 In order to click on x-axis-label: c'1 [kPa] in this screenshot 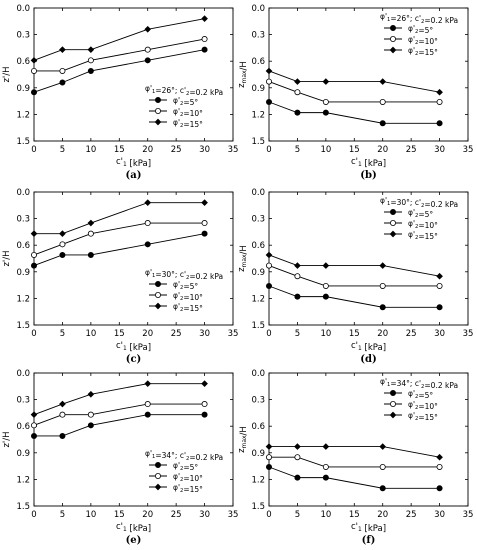, I will do `click(133, 347)`.